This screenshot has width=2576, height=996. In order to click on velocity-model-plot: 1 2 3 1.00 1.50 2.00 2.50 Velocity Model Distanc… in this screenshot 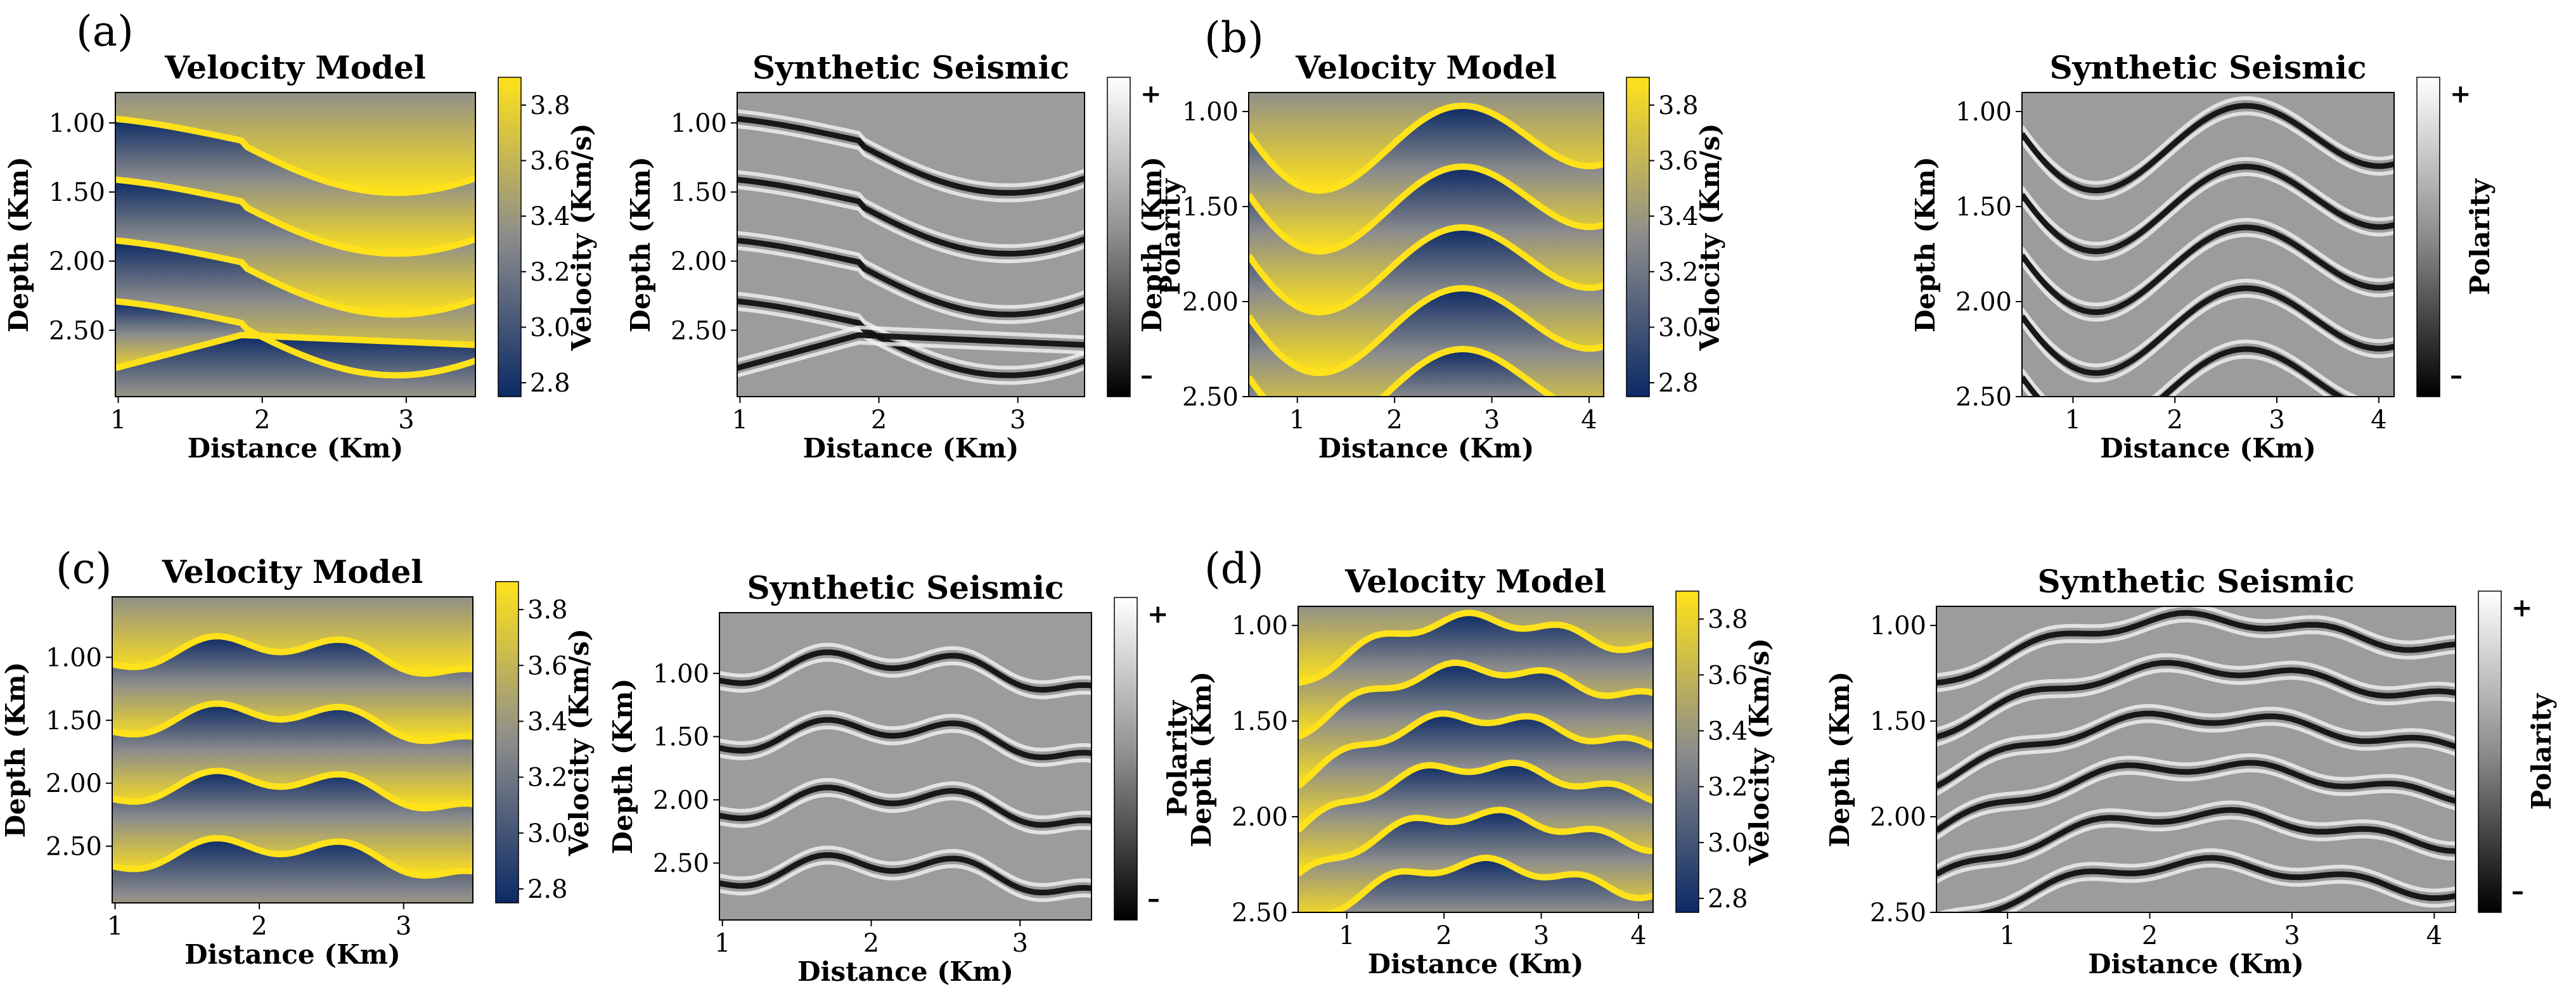, I will do `click(300, 256)`.